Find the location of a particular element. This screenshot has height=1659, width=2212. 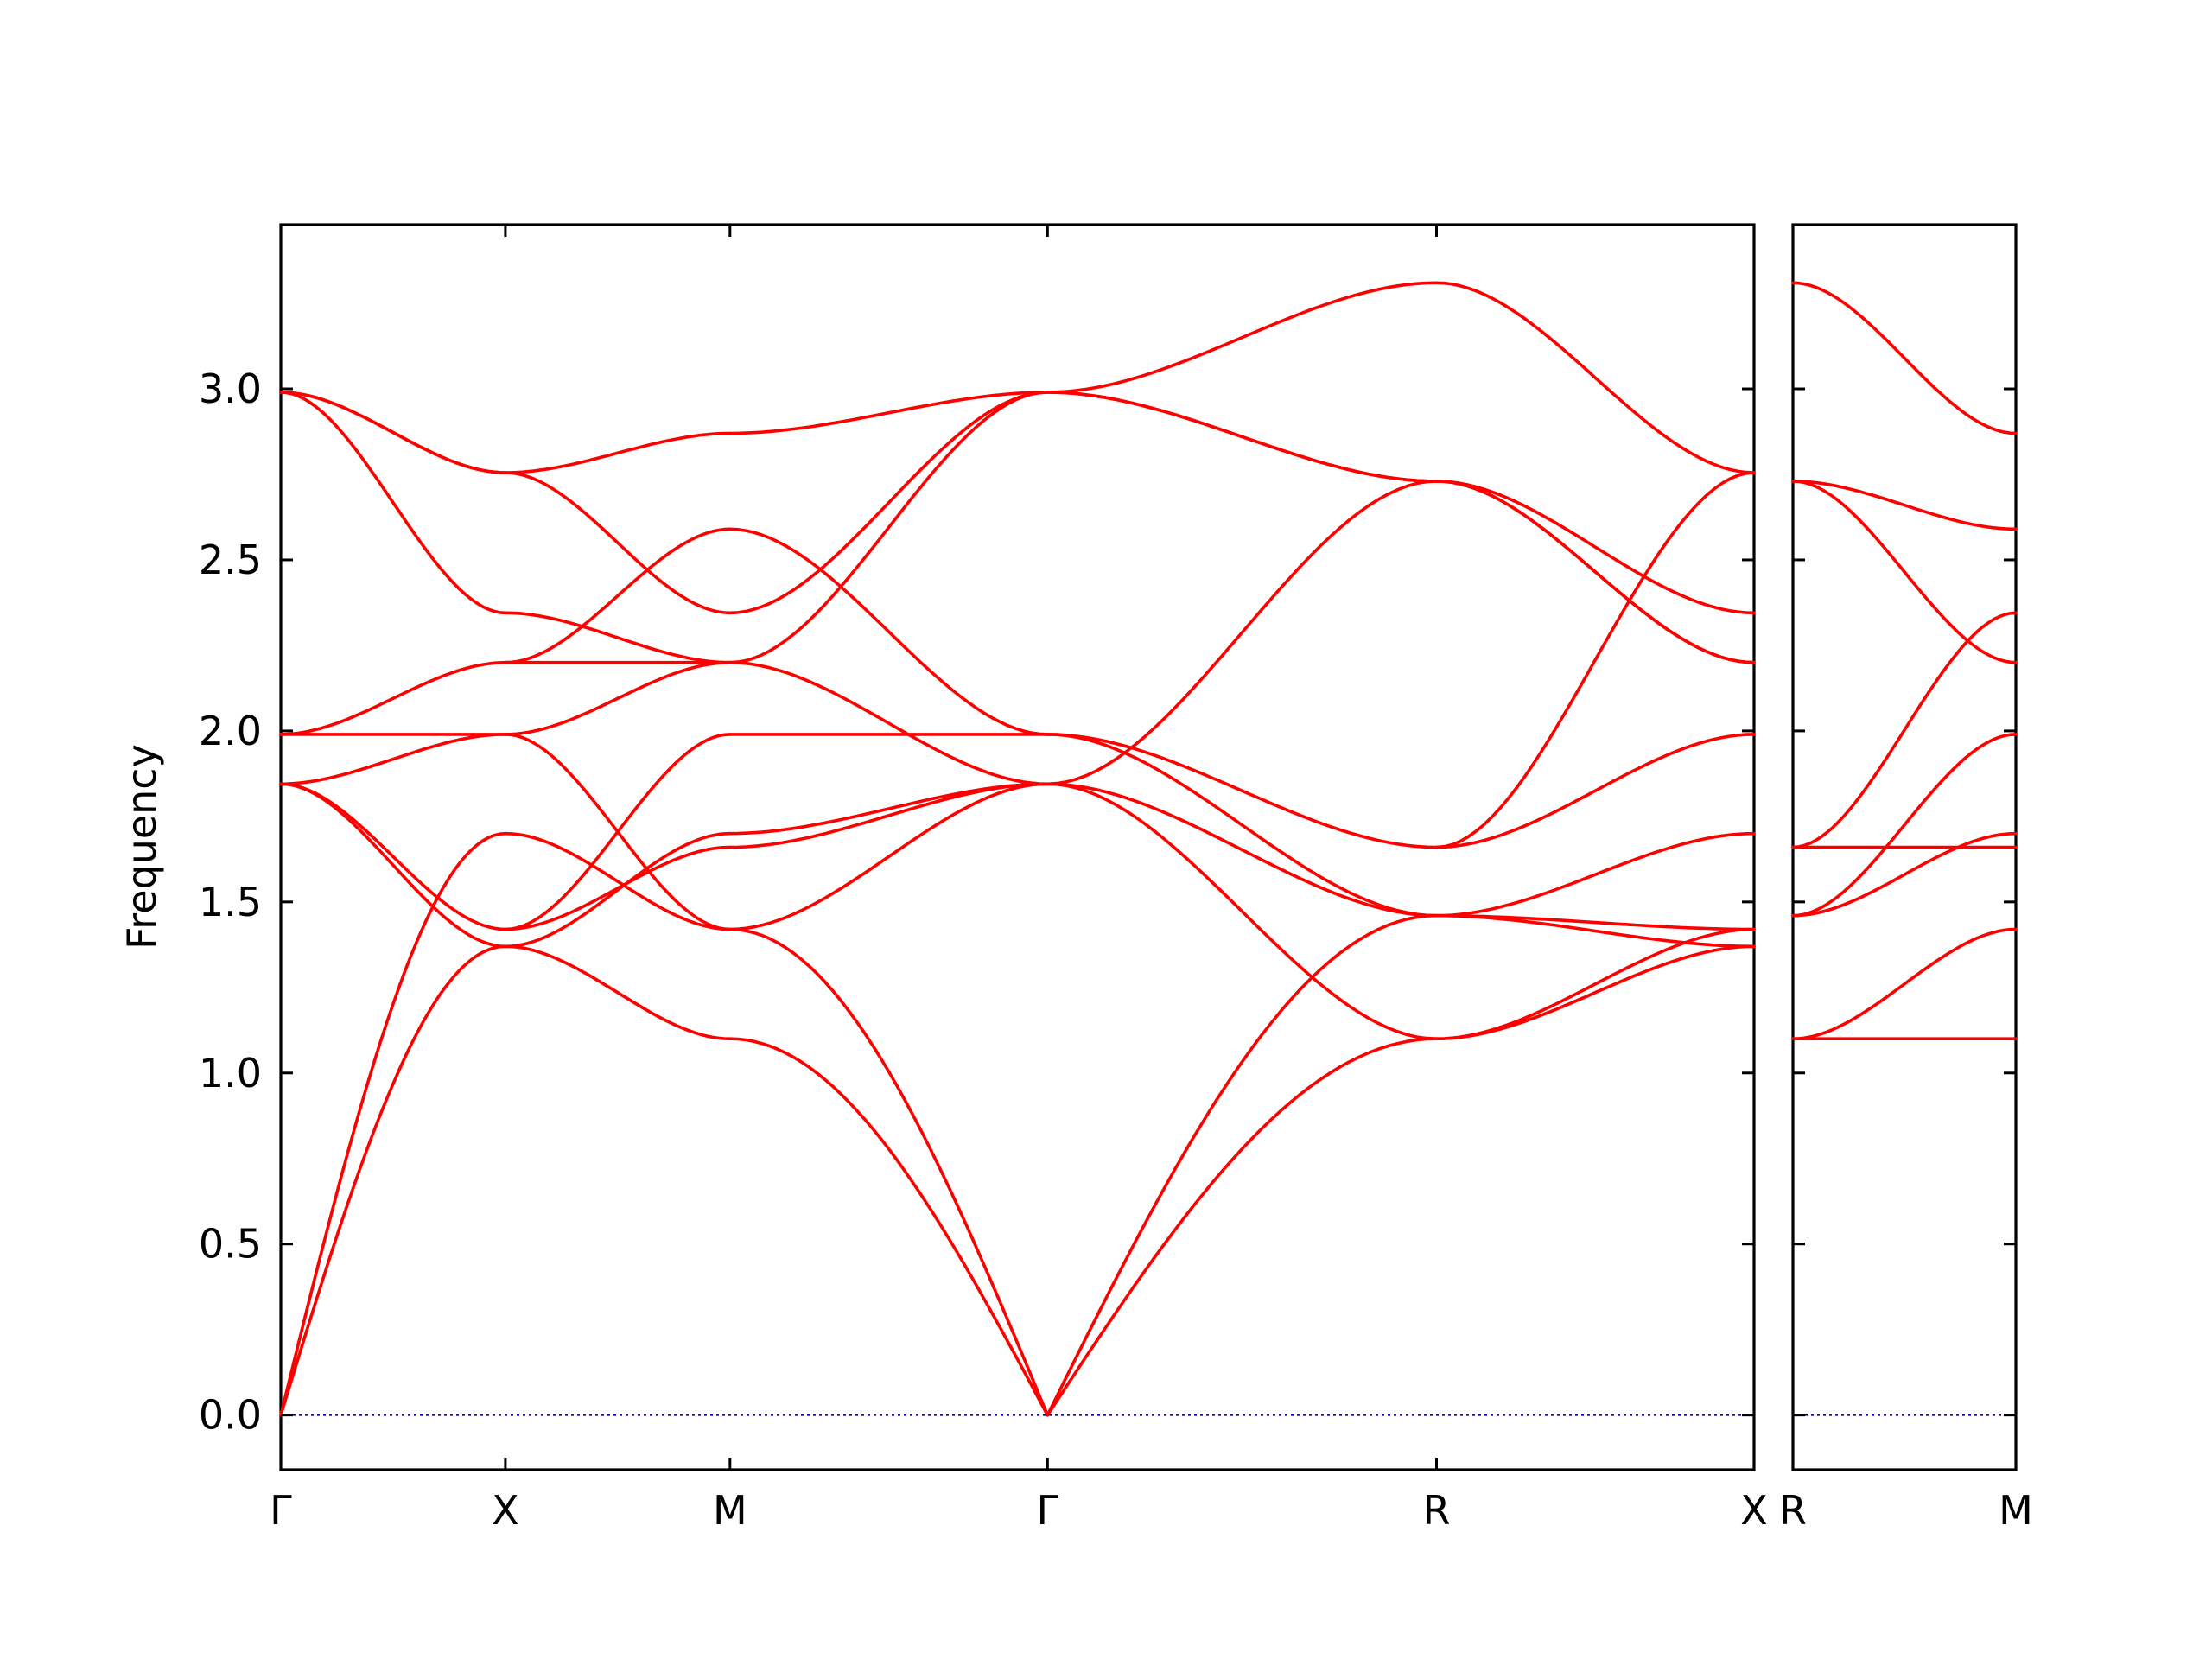

y-tick-label: 1.5 is located at coordinates (231, 902).